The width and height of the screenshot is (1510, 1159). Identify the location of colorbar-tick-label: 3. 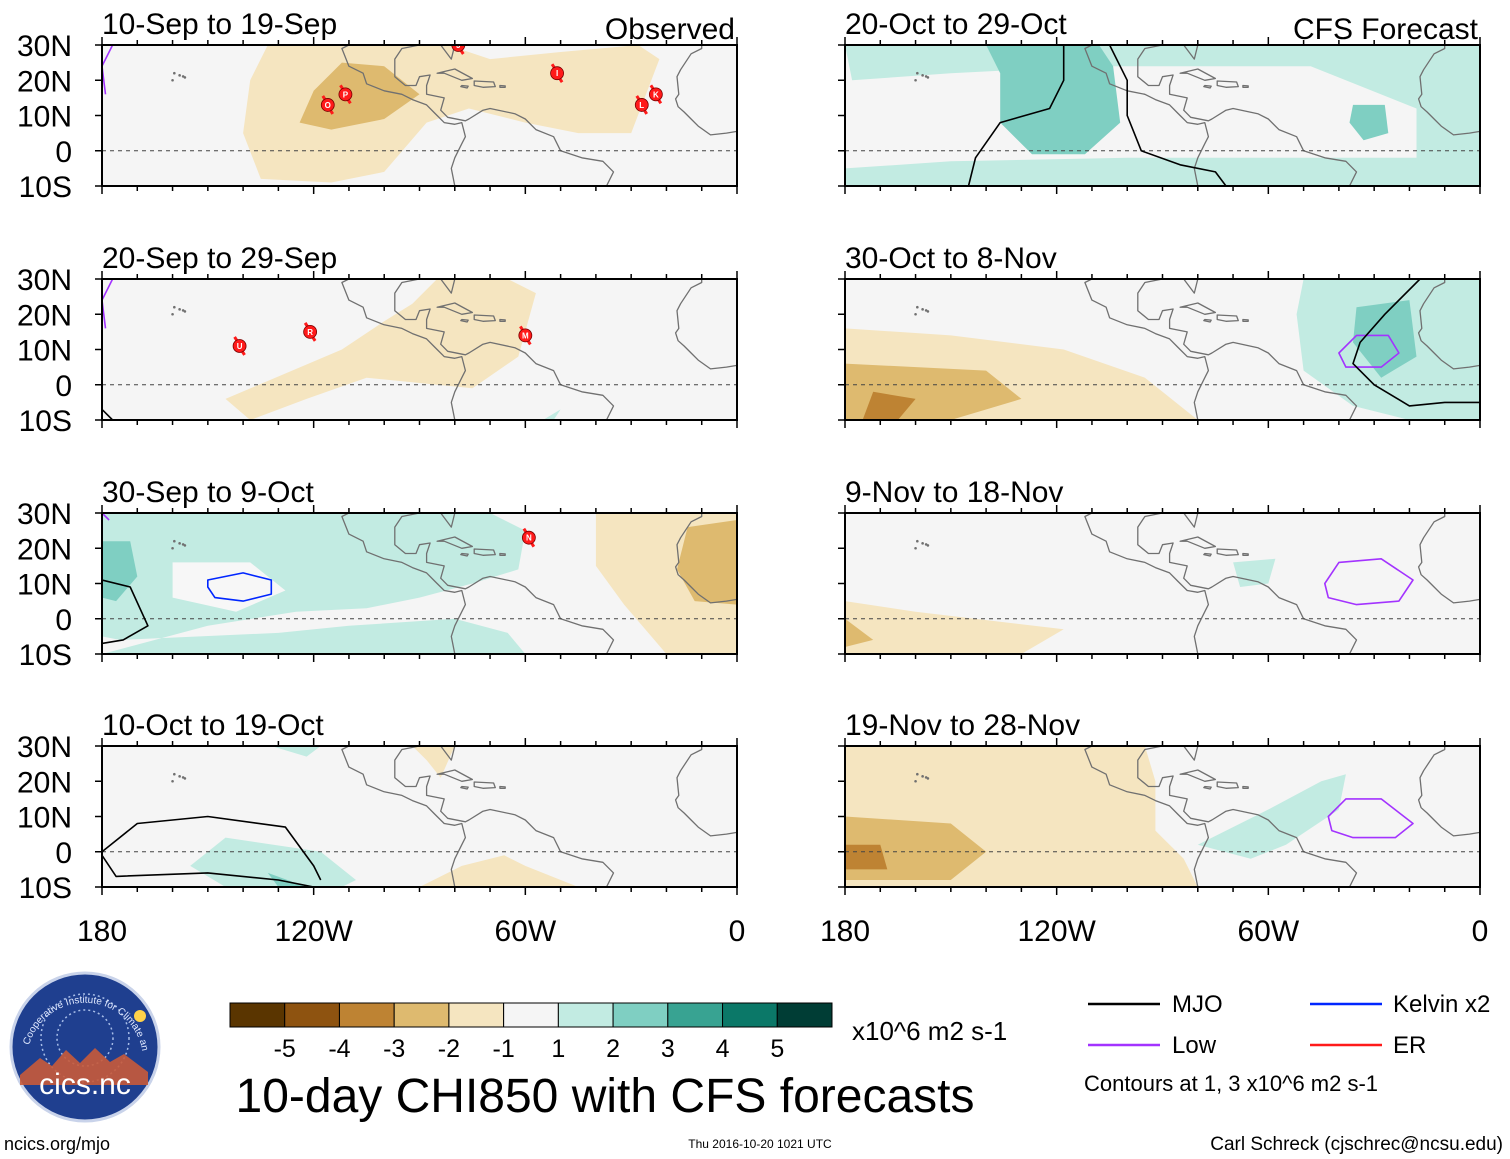
(668, 1049).